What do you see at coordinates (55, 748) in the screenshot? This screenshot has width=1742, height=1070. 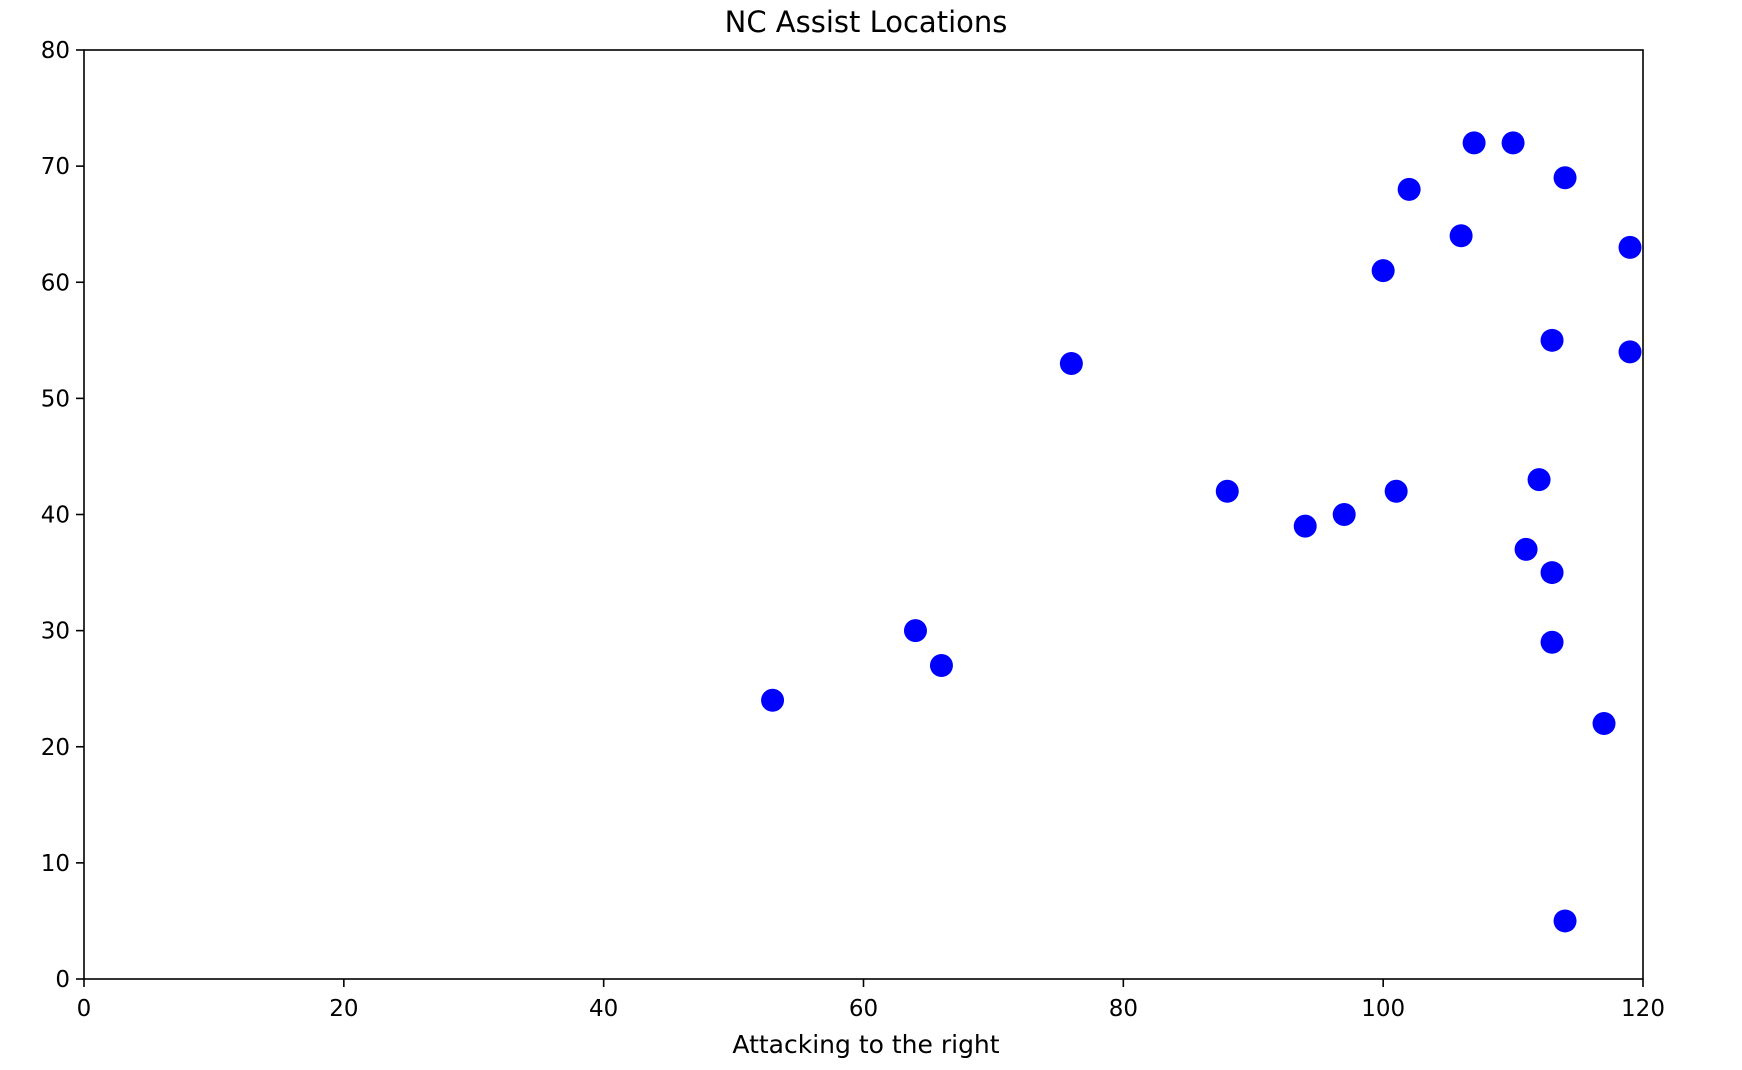 I see `y-tick-label: 20` at bounding box center [55, 748].